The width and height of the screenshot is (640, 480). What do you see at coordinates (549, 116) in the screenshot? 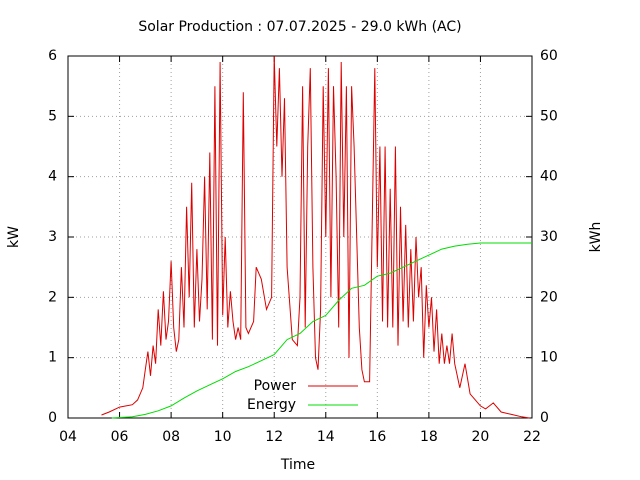
I see `y2-tick-label: 50` at bounding box center [549, 116].